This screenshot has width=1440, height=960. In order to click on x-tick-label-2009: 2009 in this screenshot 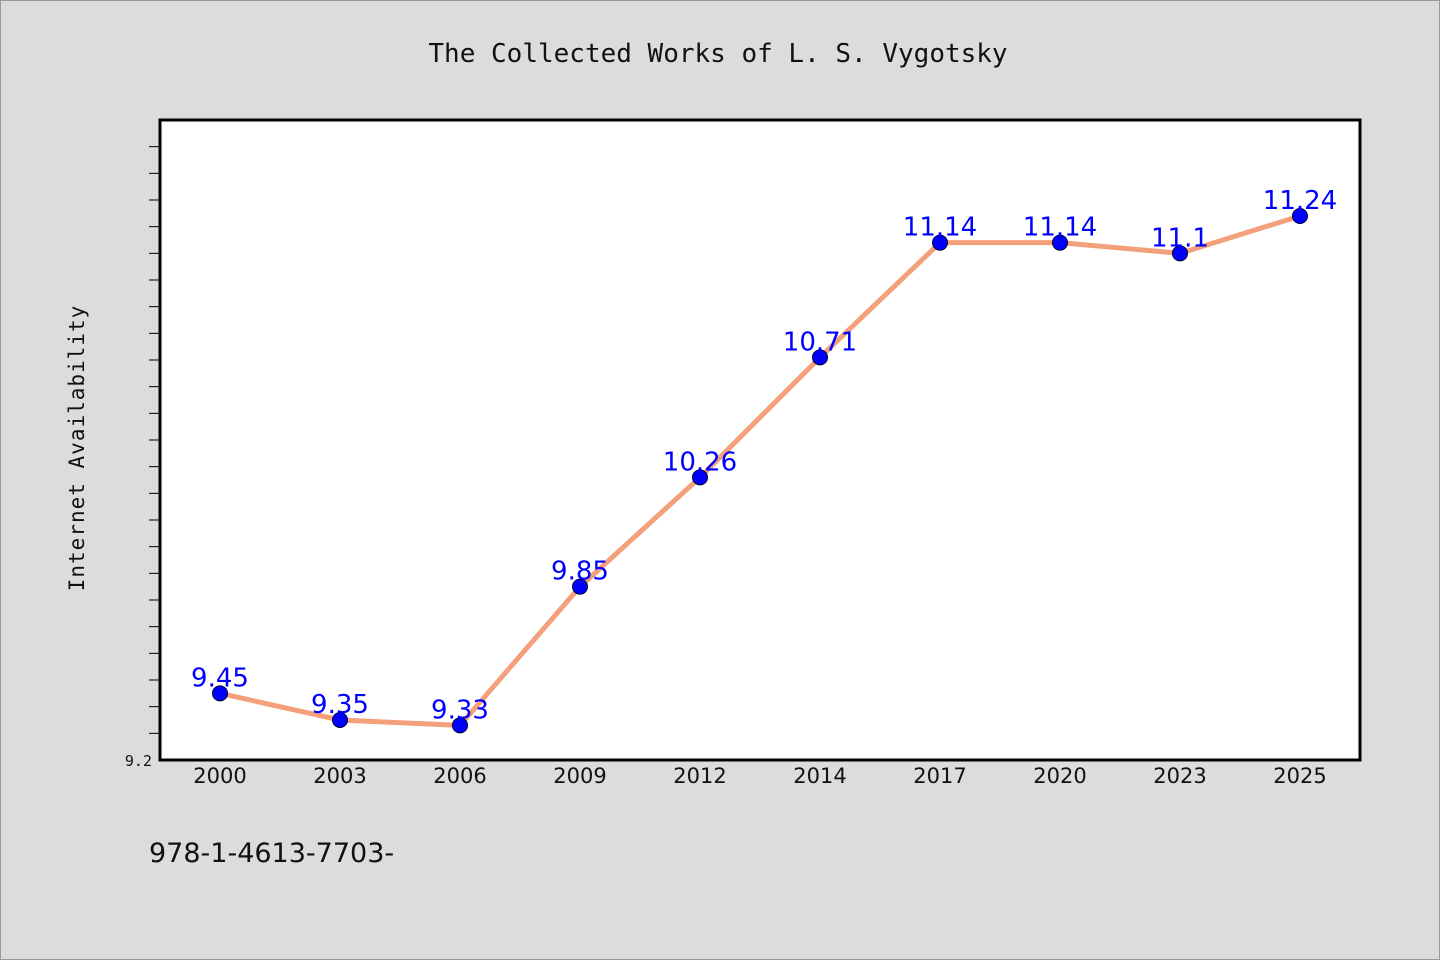, I will do `click(579, 776)`.